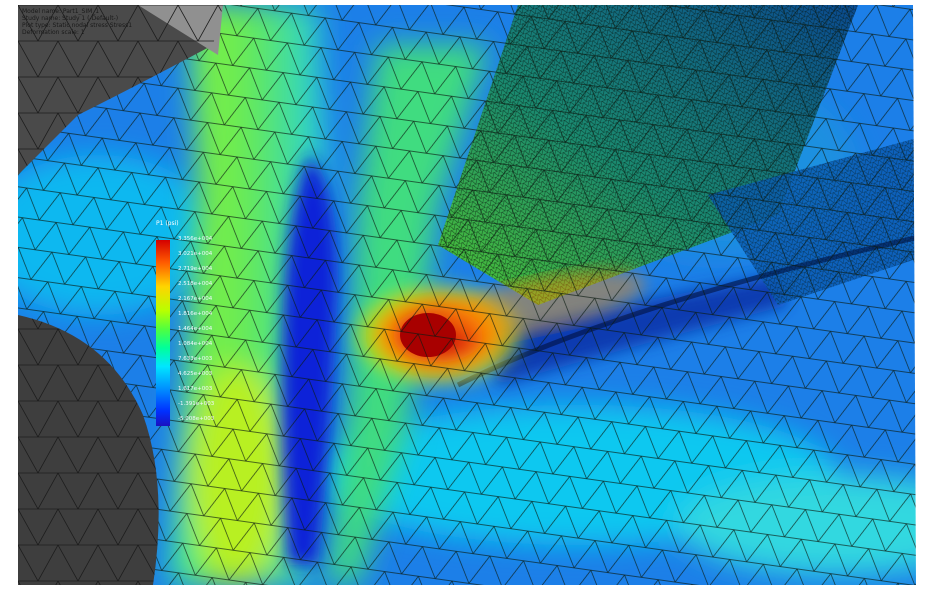 The image size is (928, 590). Describe the element at coordinates (70, 18) in the screenshot. I see `info-study-name: Study name: Study 1 (-Default-)` at that location.